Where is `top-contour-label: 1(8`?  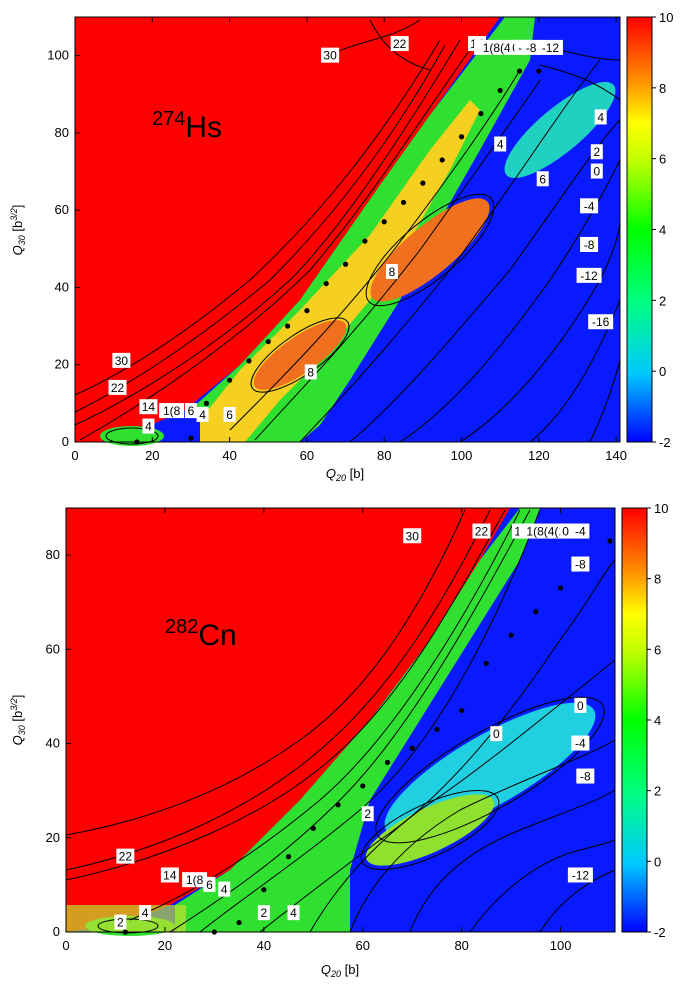
top-contour-label: 1(8 is located at coordinates (172, 411).